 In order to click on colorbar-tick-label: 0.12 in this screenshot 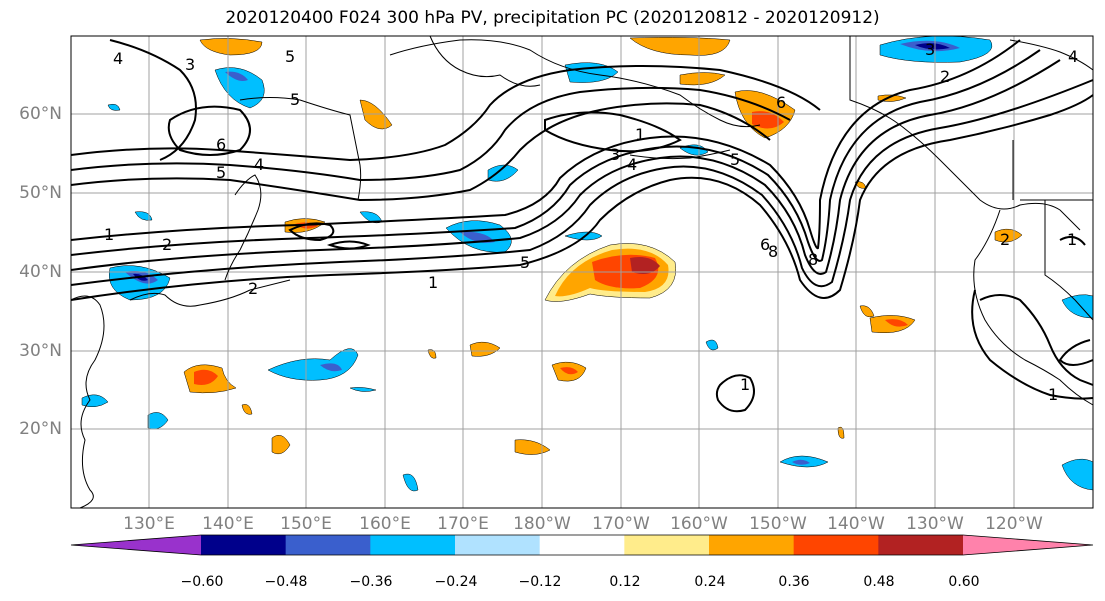, I will do `click(625, 582)`.